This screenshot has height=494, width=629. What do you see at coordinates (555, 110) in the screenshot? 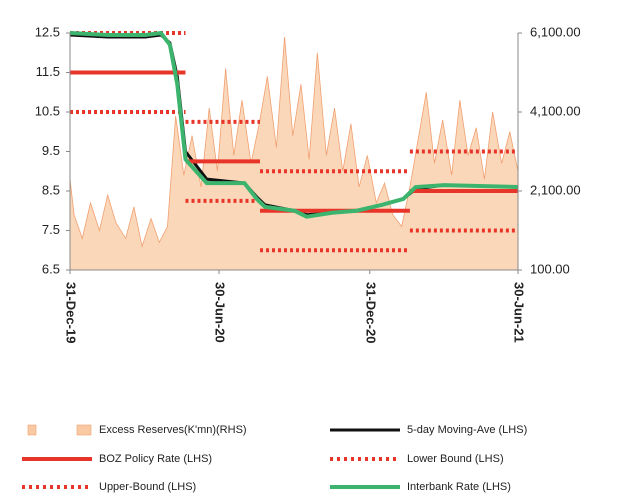
I see `y2-tick-label: 4,100.00` at bounding box center [555, 110].